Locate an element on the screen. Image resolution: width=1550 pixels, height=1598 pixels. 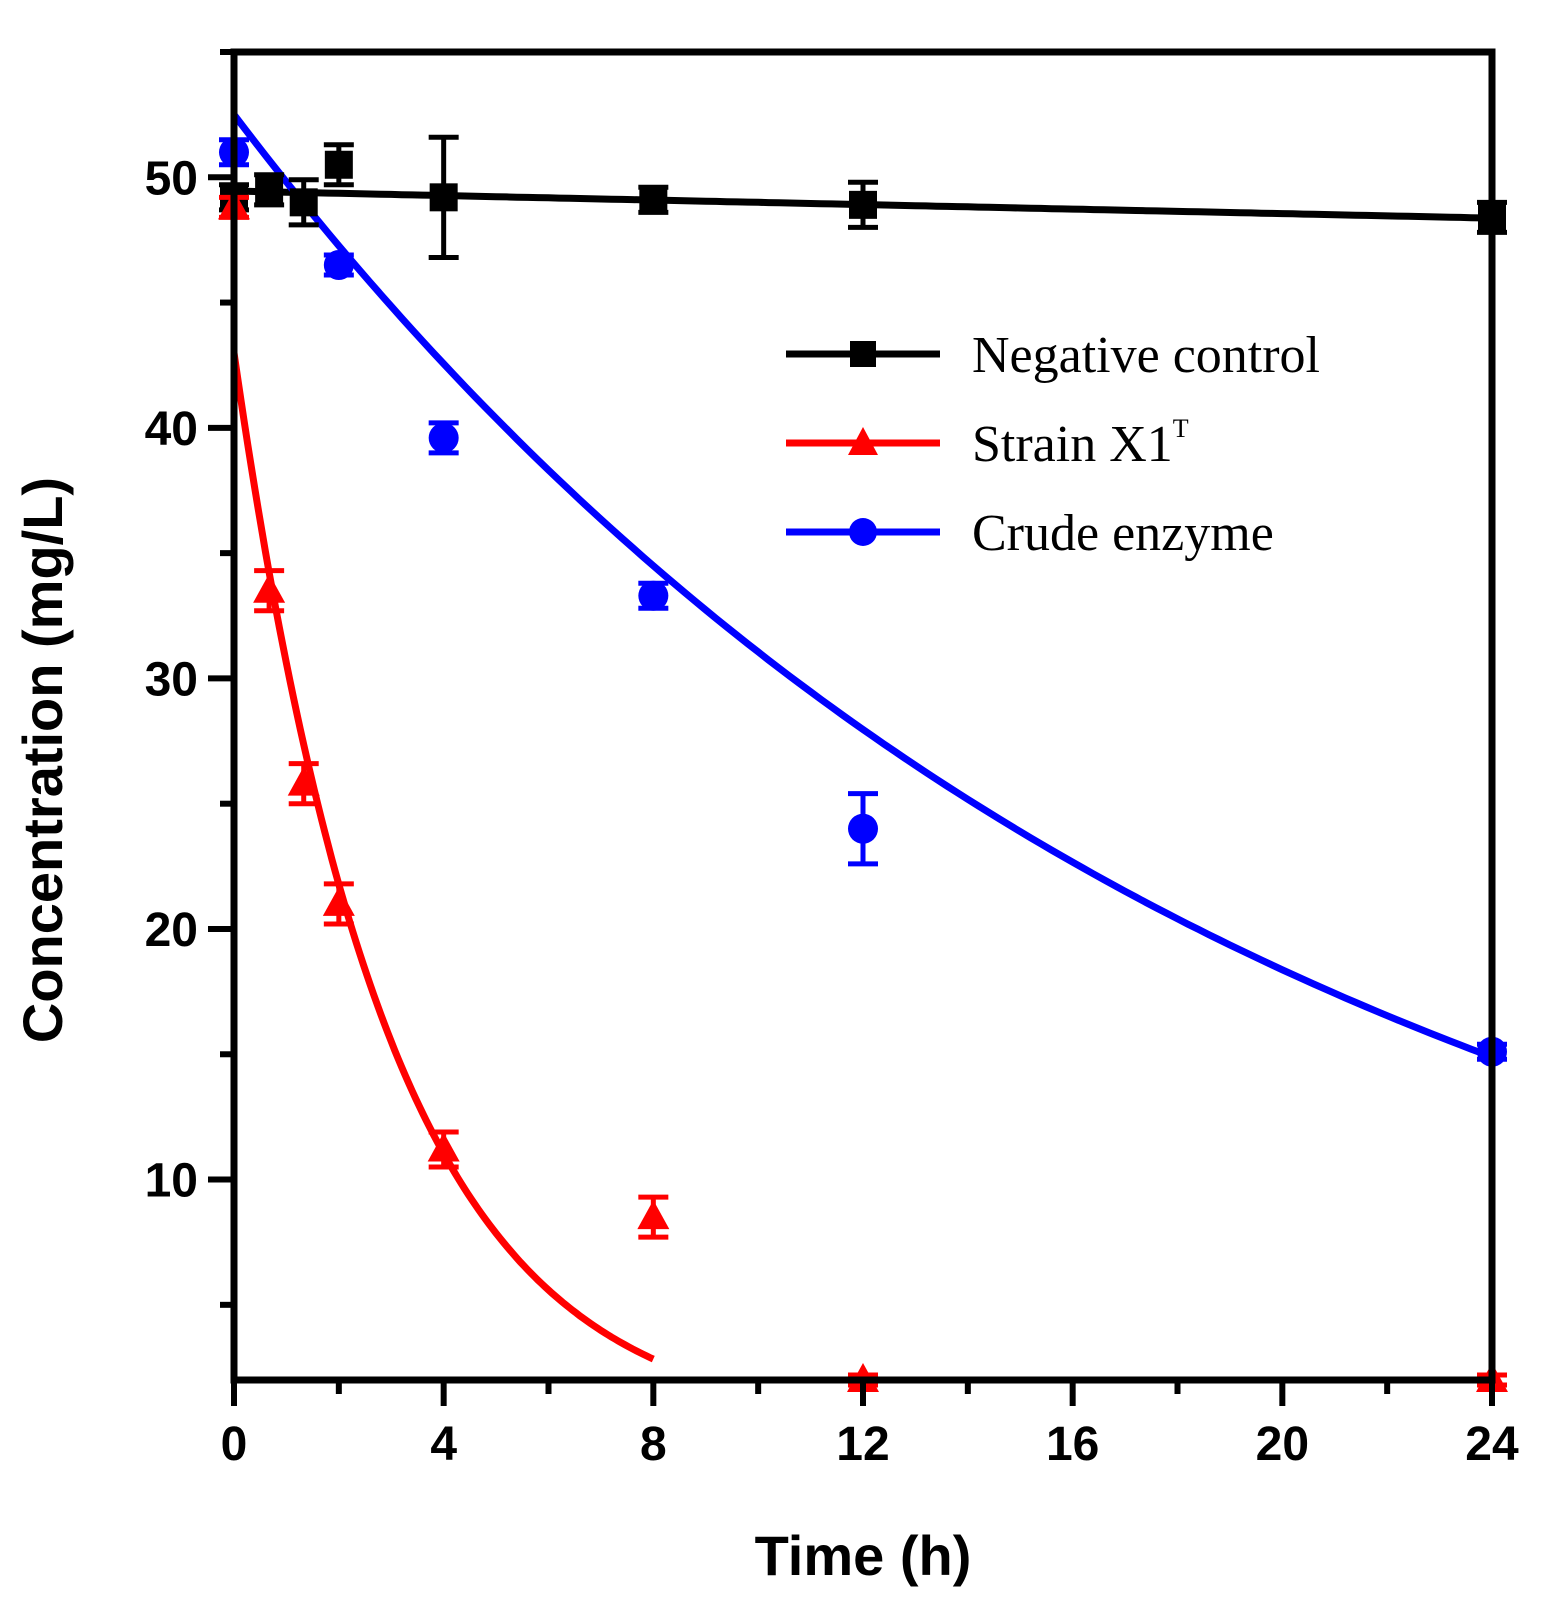
legend-label-negative-control: Negative control is located at coordinates (1146, 355).